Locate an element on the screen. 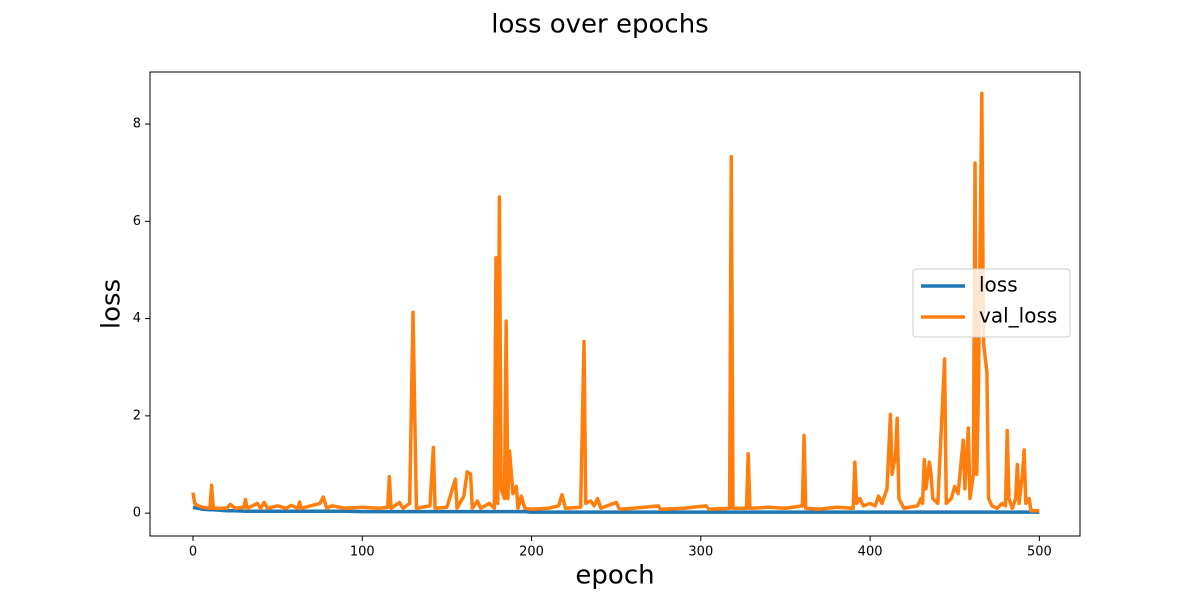 Image resolution: width=1200 pixels, height=600 pixels. legend-label: val_loss is located at coordinates (1018, 316).